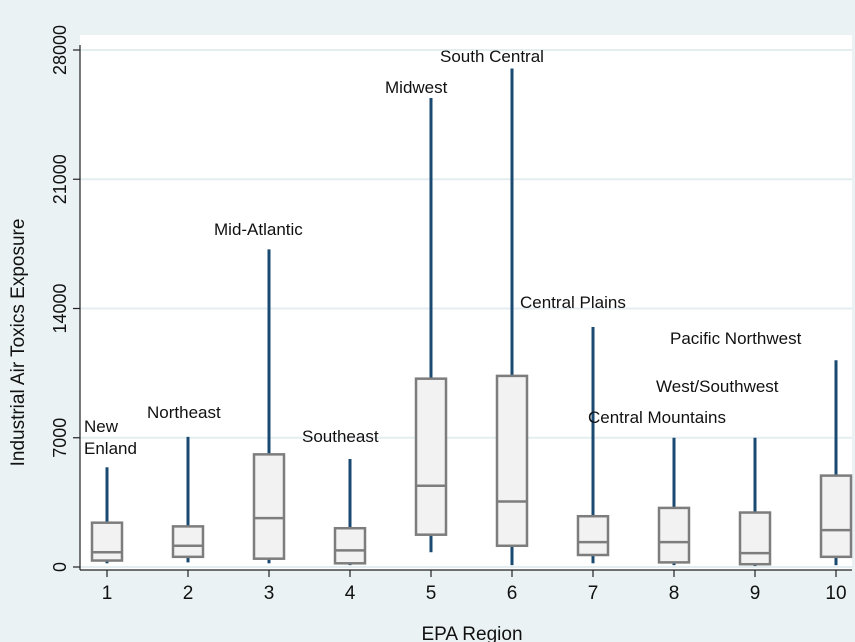  I want to click on region-label: South Central, so click(492, 56).